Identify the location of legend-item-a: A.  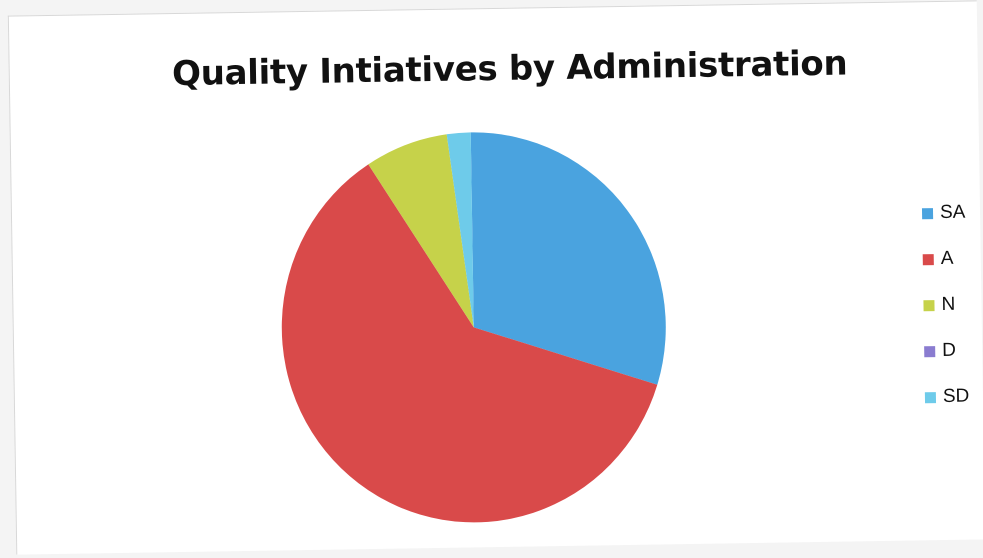
(952, 258).